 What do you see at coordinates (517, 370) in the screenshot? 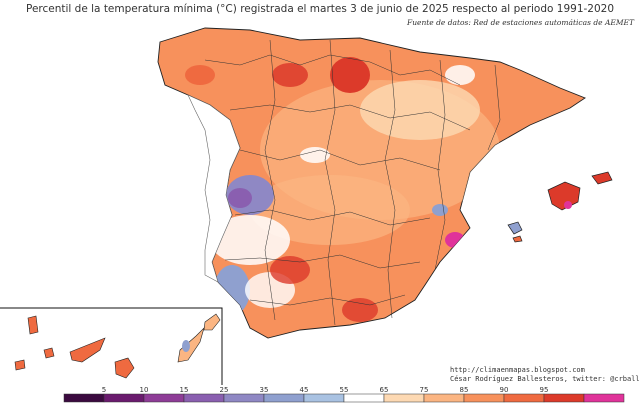
I see `credits-website: http://climaenmapas.blogspot.com` at bounding box center [517, 370].